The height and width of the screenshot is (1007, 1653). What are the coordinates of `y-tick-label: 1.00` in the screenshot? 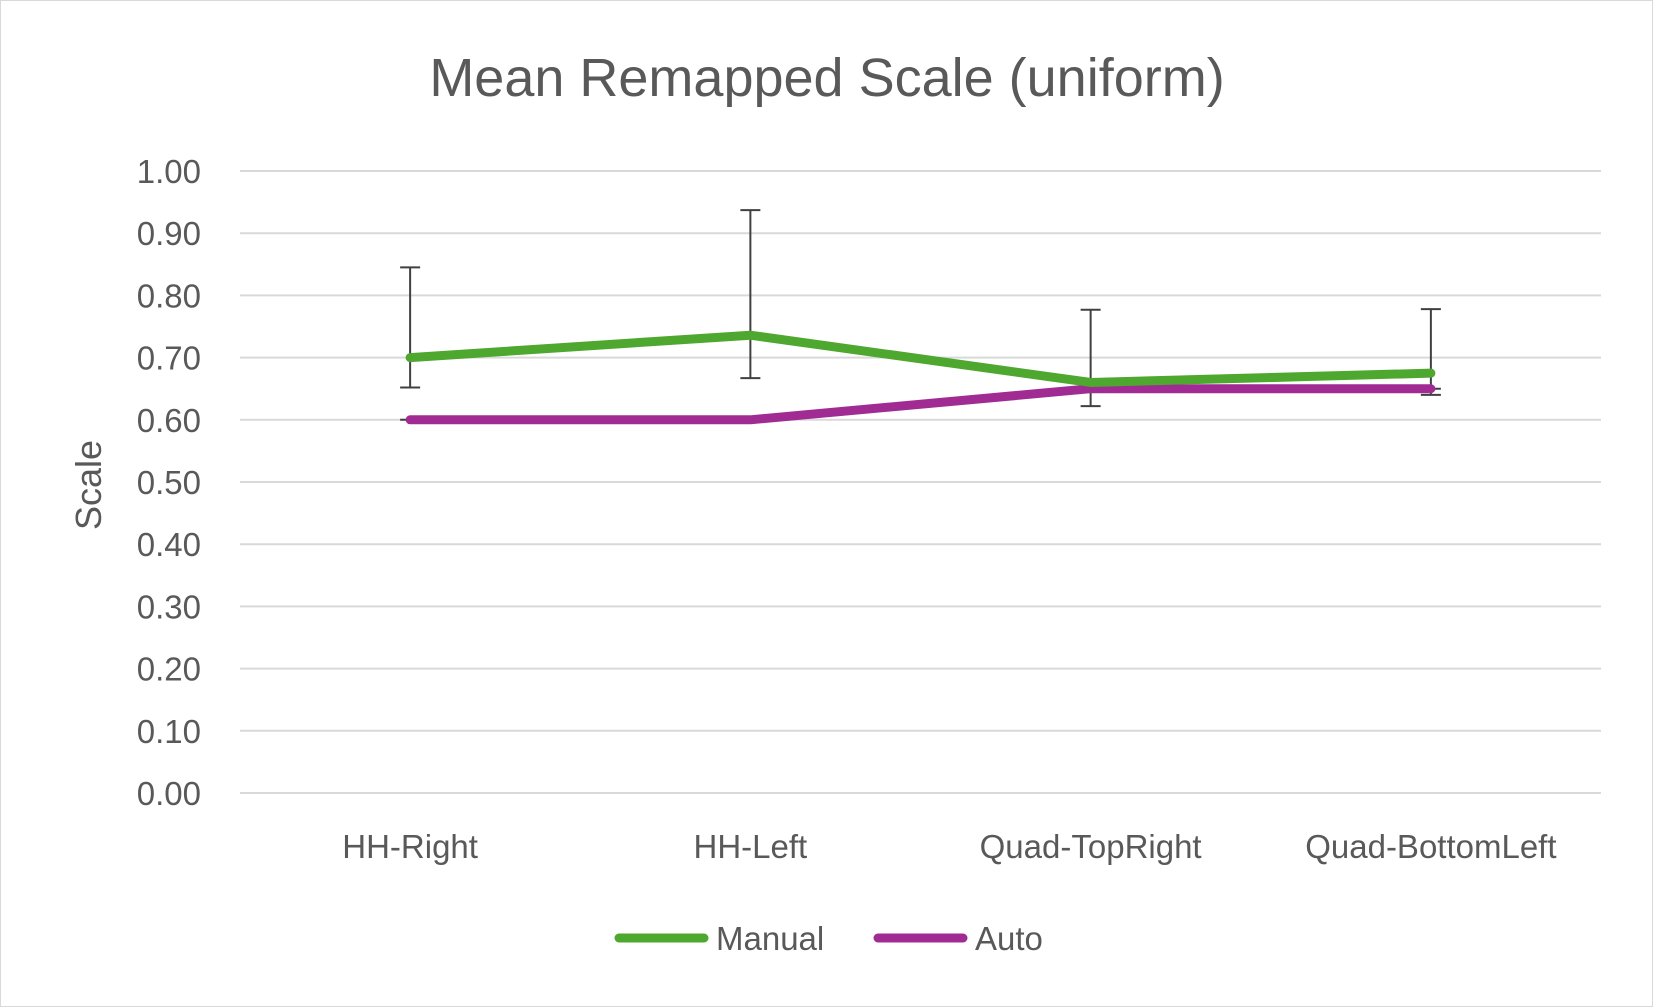 It's located at (169, 171).